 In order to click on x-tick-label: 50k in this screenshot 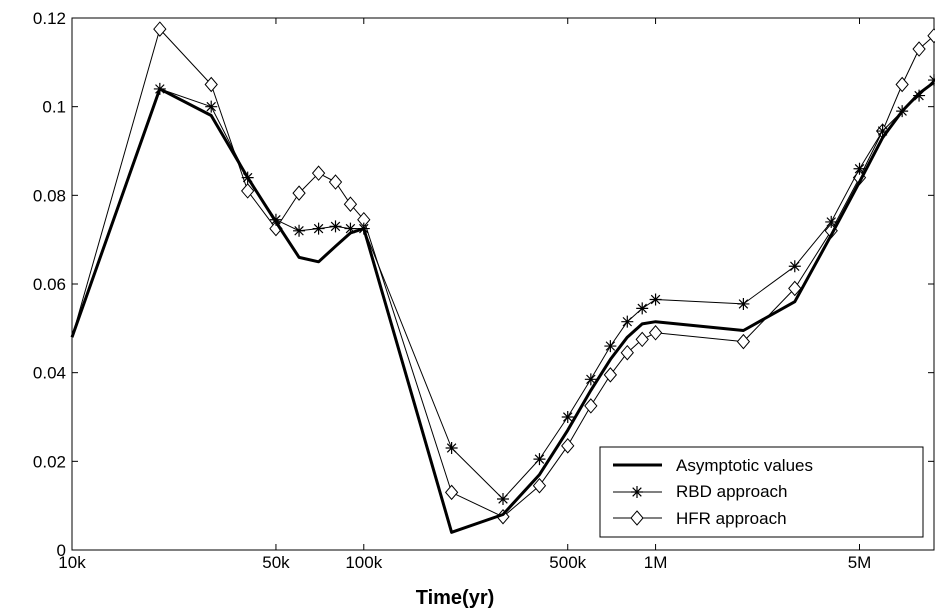, I will do `click(276, 562)`.